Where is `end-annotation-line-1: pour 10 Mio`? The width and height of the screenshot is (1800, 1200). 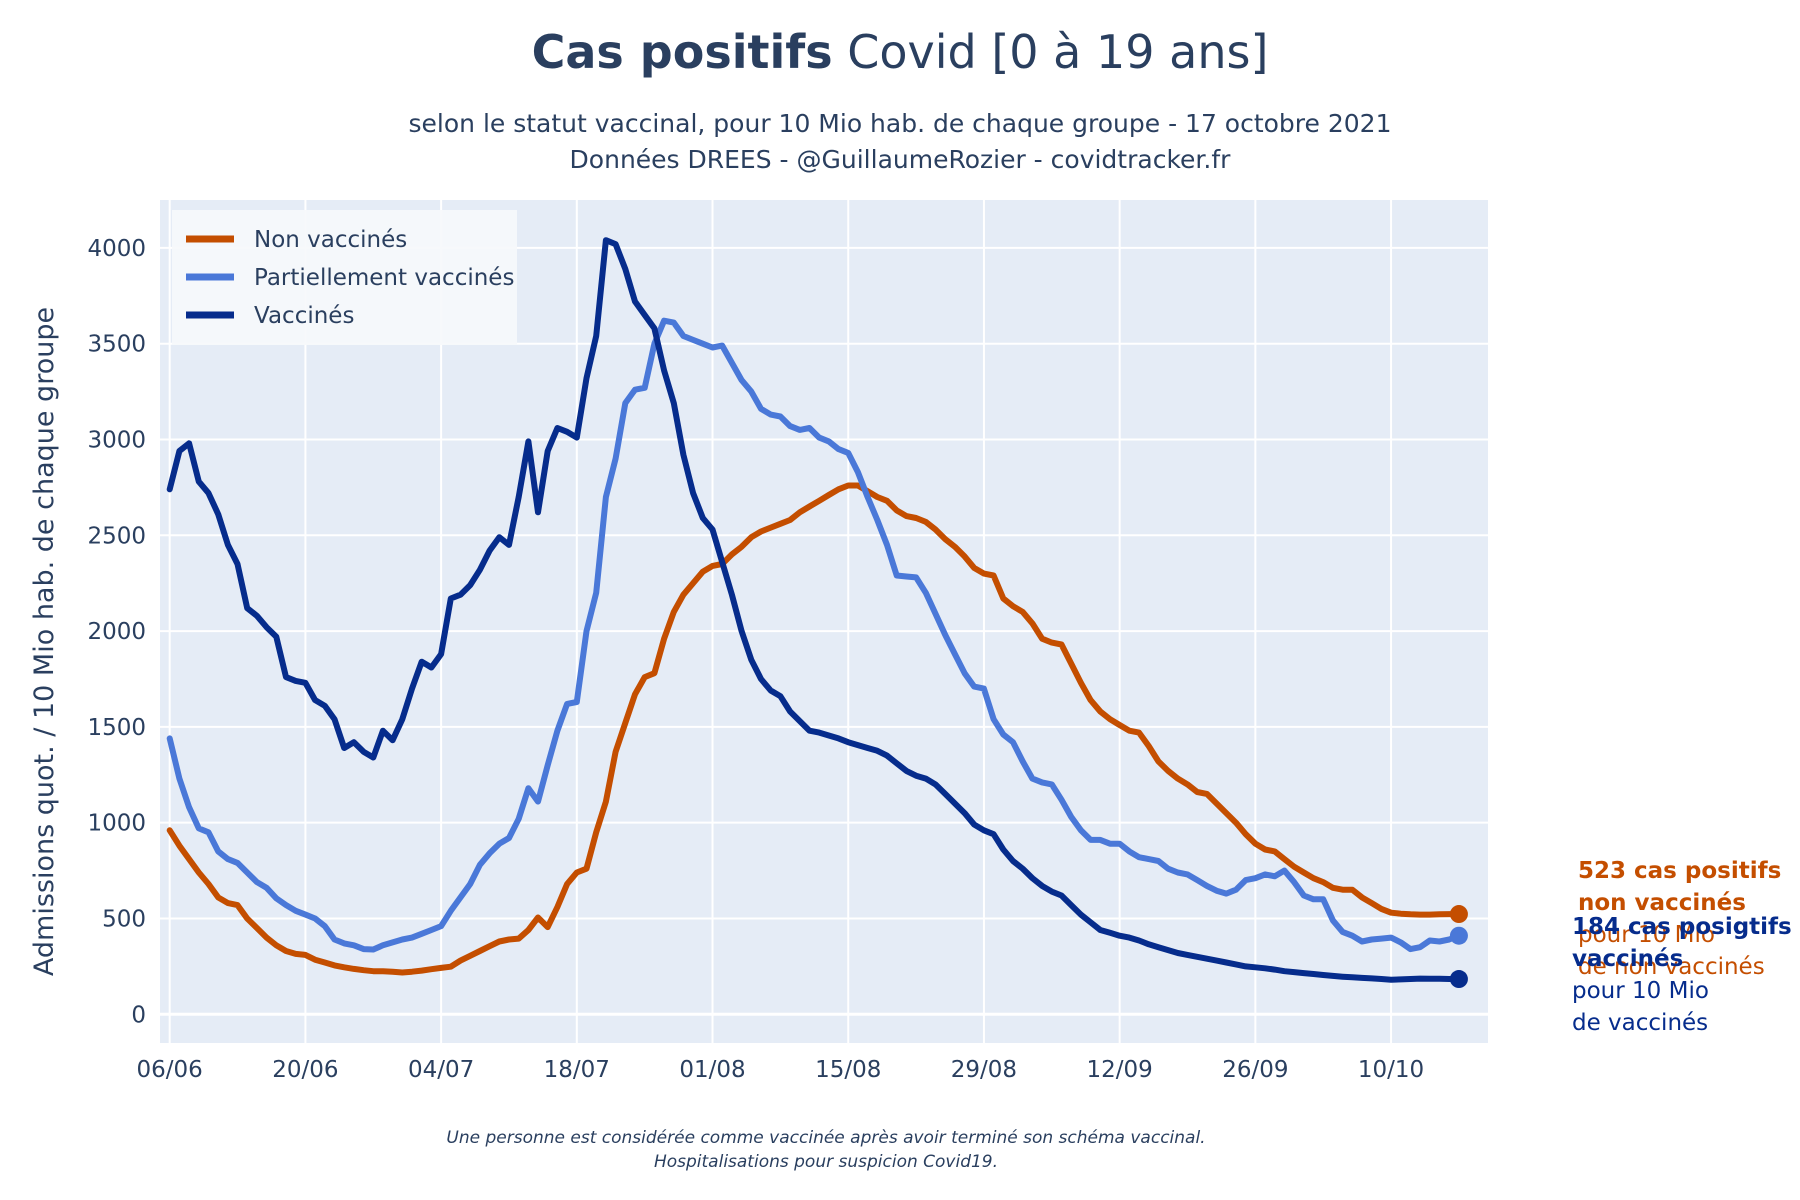 end-annotation-line-1: pour 10 Mio is located at coordinates (1640, 991).